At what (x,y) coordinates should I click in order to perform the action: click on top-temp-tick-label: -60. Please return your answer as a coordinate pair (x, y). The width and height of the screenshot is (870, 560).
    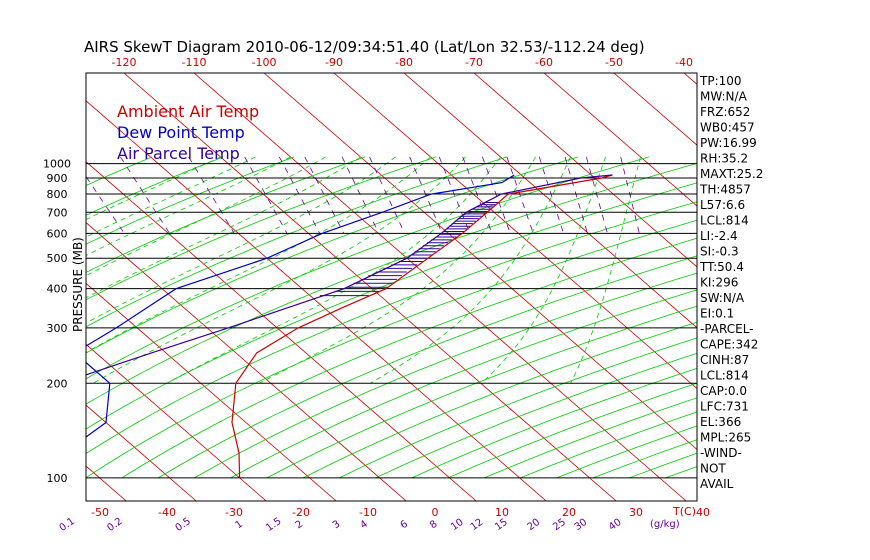
    Looking at the image, I should click on (544, 62).